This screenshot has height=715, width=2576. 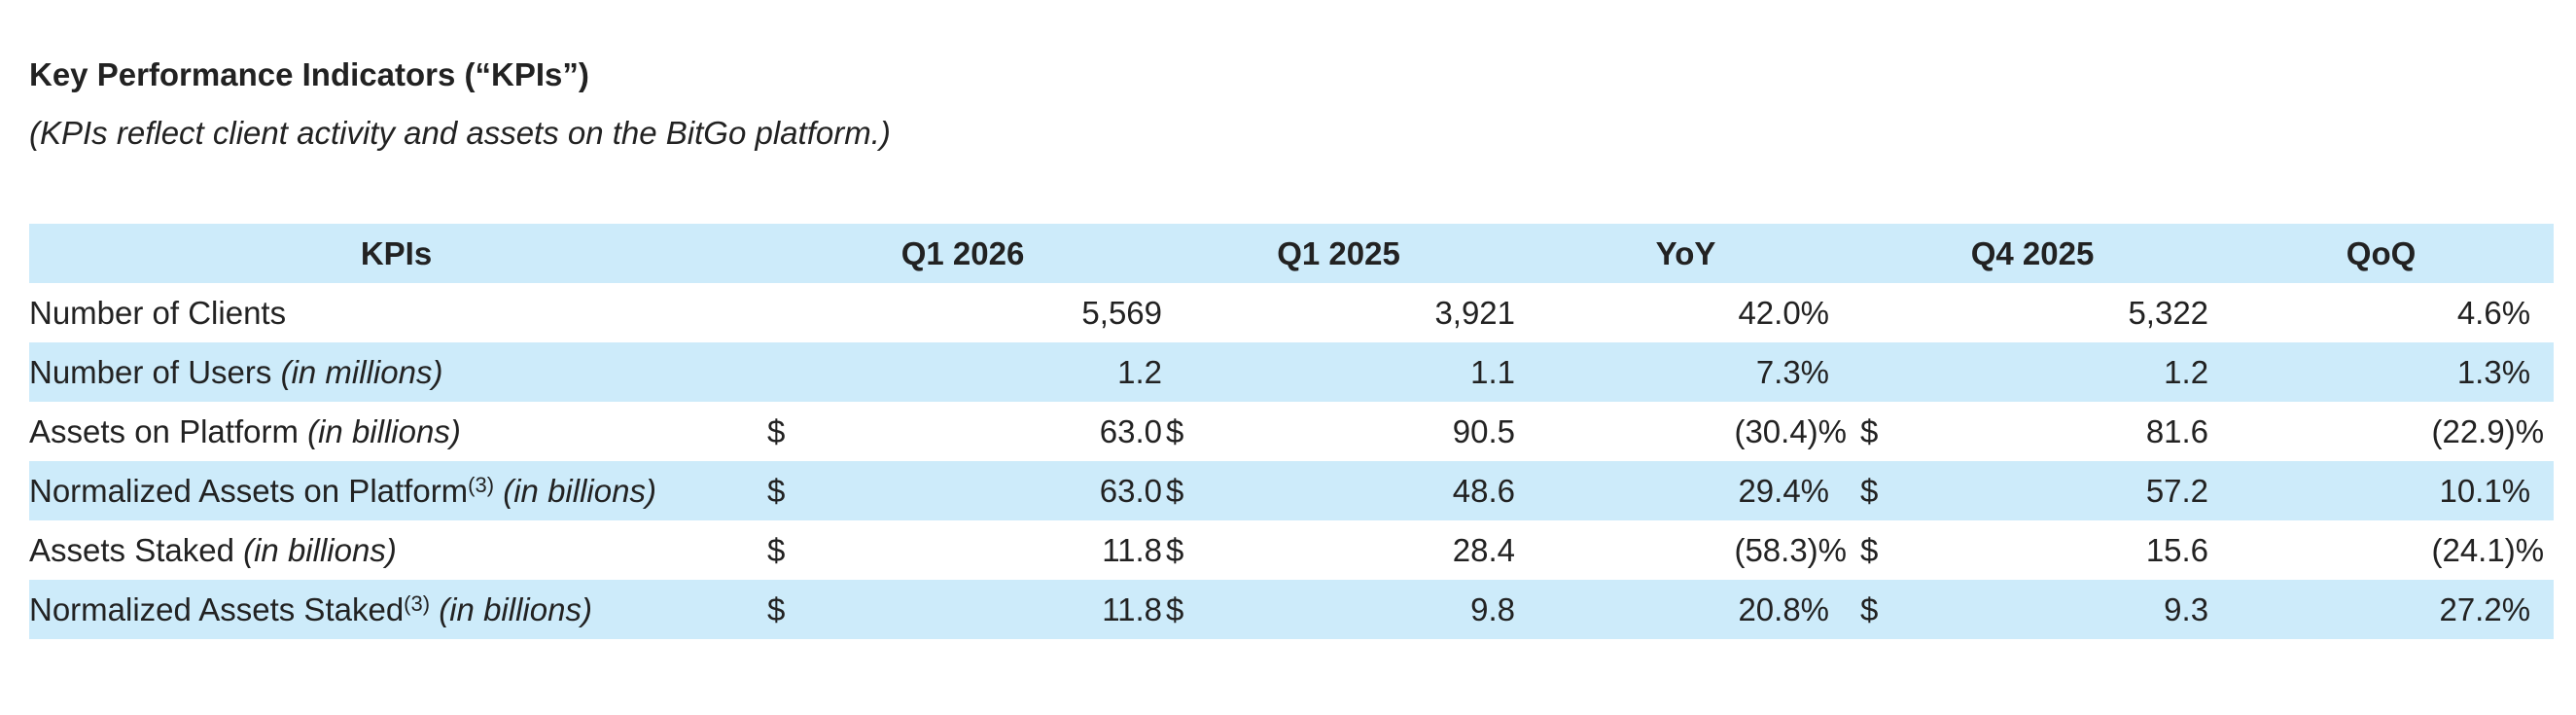 I want to click on value-q1-2026: 1.2, so click(x=1140, y=371).